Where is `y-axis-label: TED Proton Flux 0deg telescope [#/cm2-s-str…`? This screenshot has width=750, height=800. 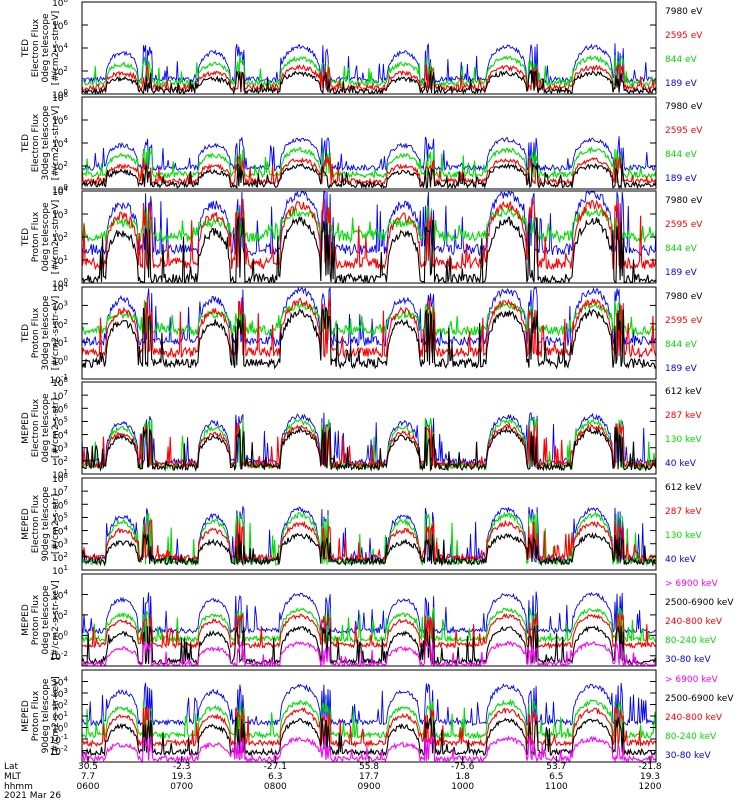
y-axis-label: TED Proton Flux 0deg telescope [#/cm2-s-str… is located at coordinates (41, 237).